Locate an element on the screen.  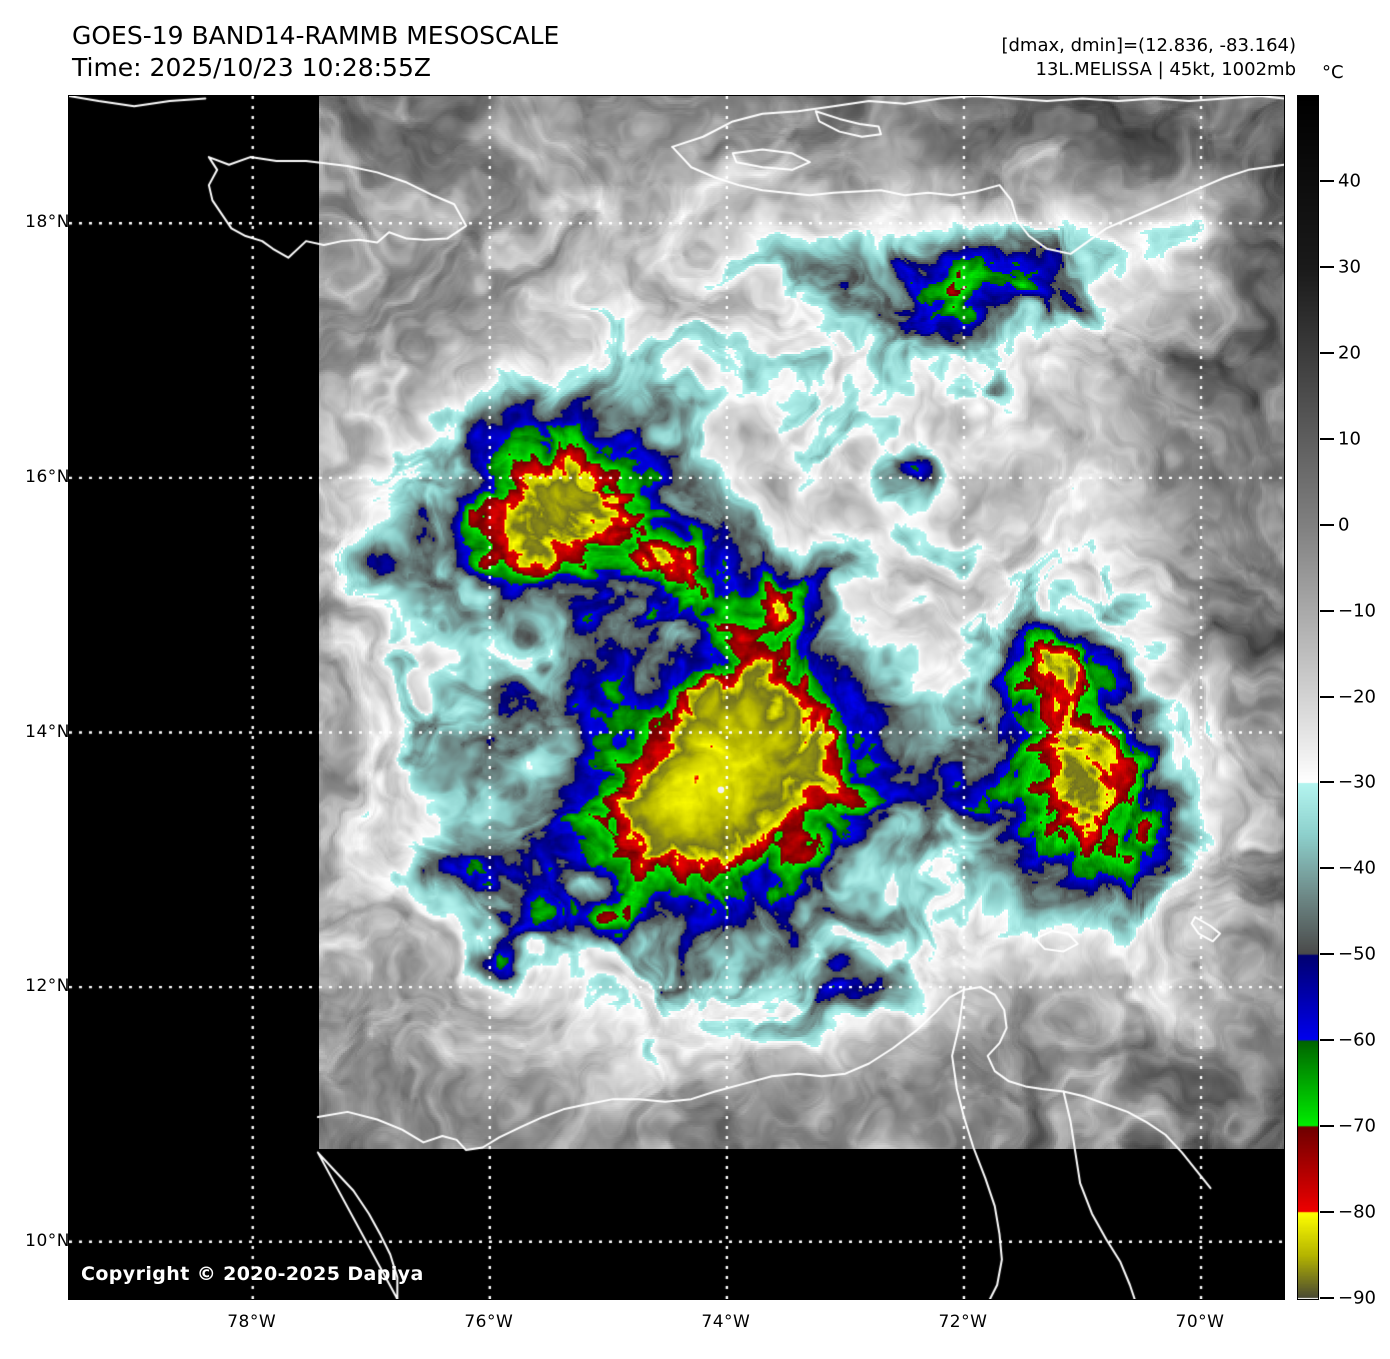
timestamp-label: Time: 2025/10/23 10:28:55Z is located at coordinates (251, 67).